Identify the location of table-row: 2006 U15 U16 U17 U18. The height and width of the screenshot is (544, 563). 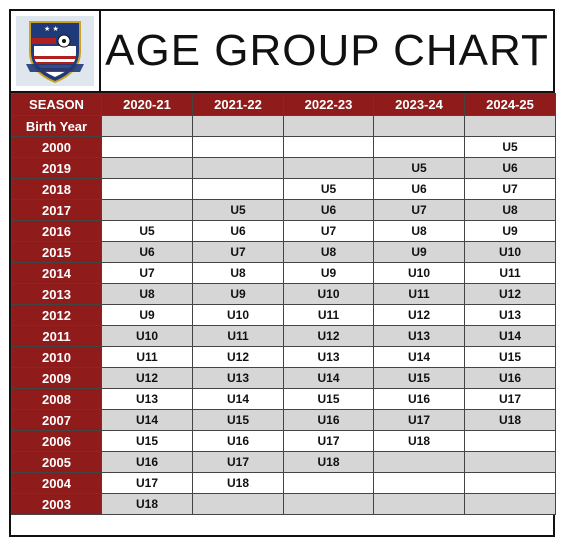
(283, 441).